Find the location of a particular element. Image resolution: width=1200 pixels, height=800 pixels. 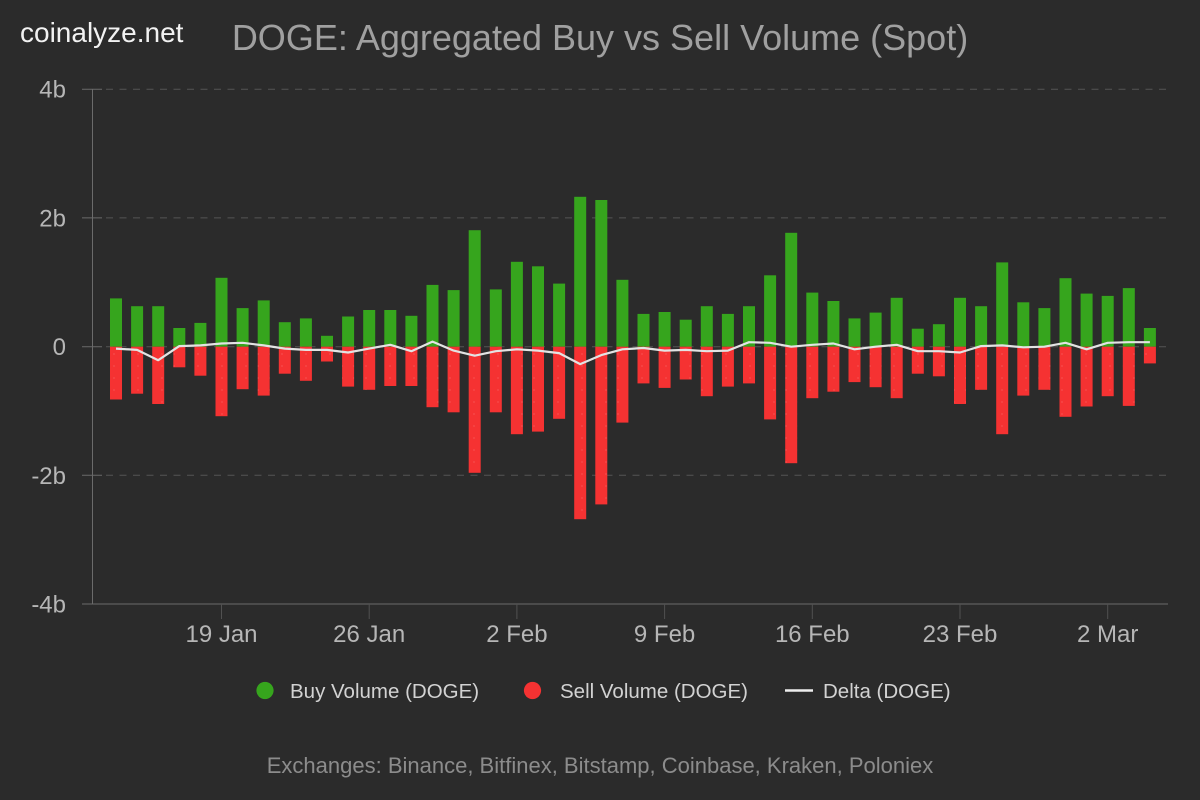

svg-text: 9 Feb is located at coordinates (664, 634).